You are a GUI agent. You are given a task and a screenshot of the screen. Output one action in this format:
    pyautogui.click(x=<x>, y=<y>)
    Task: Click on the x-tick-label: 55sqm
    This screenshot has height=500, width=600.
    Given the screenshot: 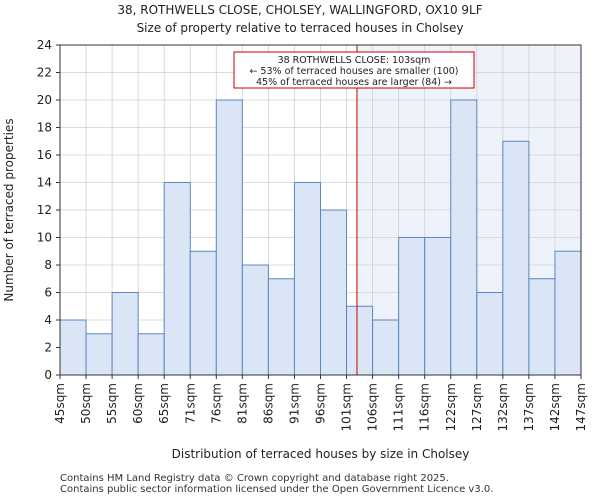 What is the action you would take?
    pyautogui.click(x=112, y=403)
    